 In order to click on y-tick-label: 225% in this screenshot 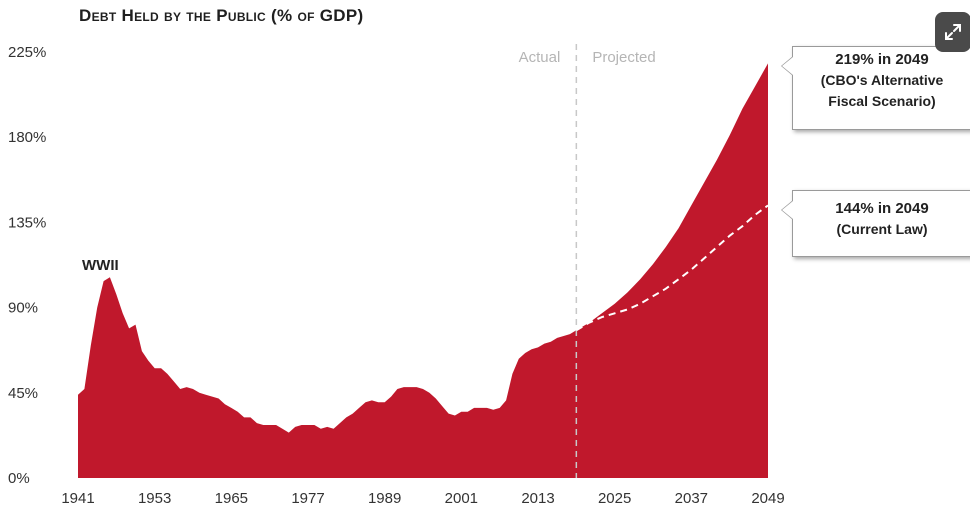, I will do `click(27, 52)`.